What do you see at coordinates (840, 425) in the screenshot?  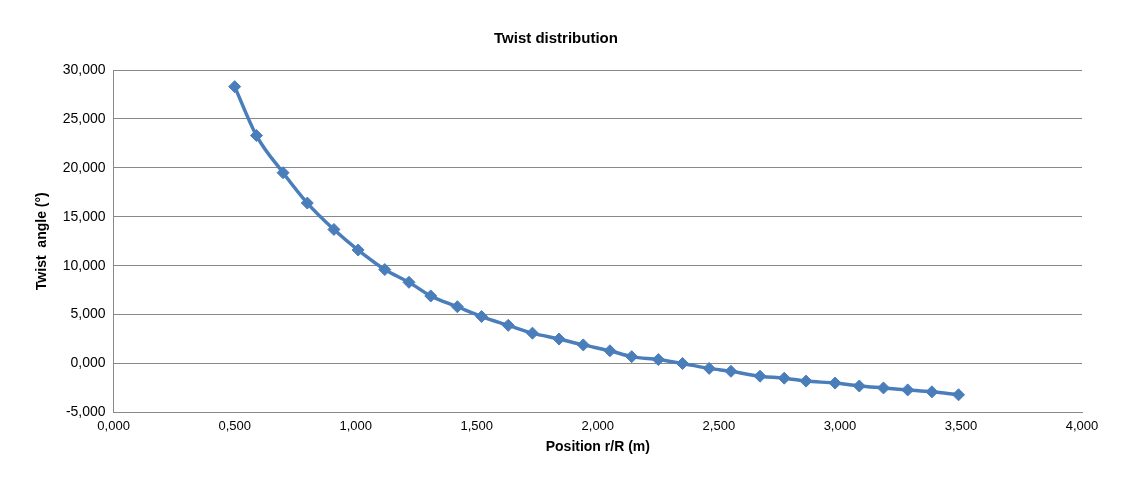 I see `x-tick-label: 3,000` at bounding box center [840, 425].